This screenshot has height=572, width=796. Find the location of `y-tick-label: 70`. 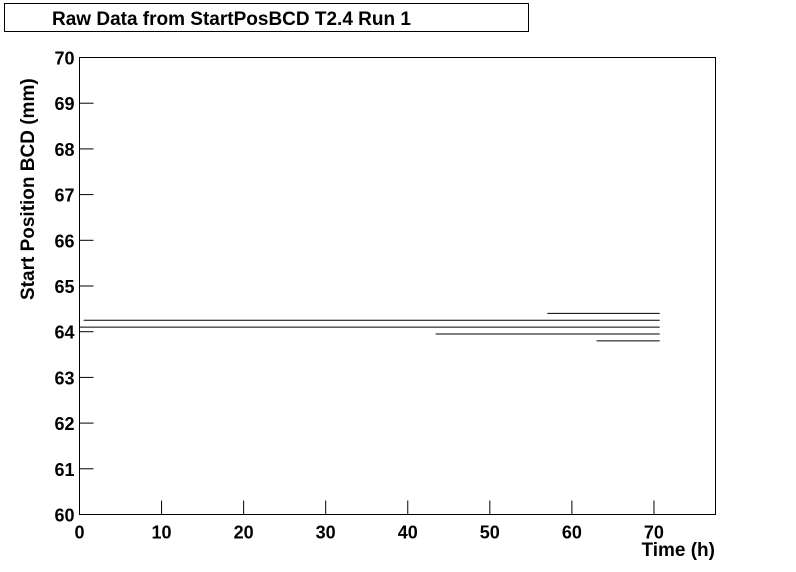

y-tick-label: 70 is located at coordinates (64, 59).